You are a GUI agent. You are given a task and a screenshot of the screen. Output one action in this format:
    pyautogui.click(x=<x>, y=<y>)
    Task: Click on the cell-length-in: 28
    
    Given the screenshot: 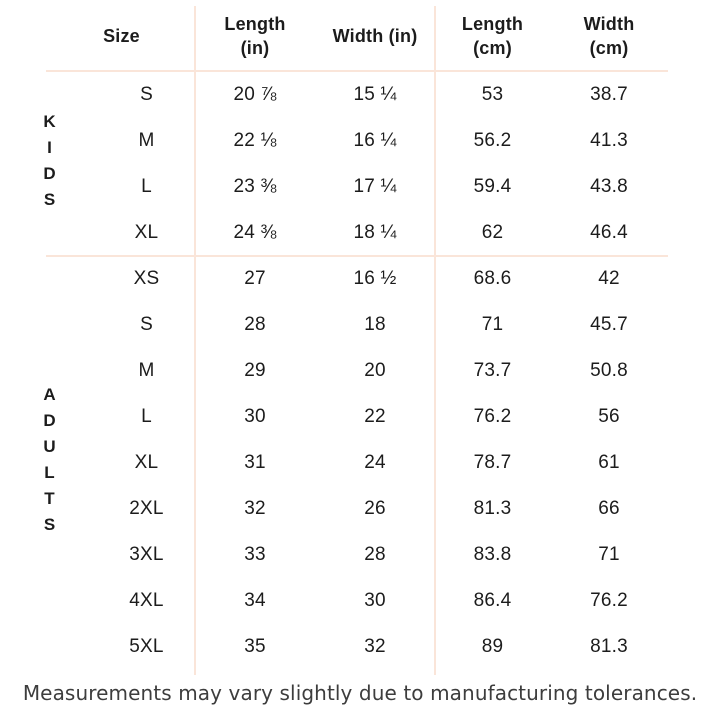 What is the action you would take?
    pyautogui.click(x=255, y=324)
    